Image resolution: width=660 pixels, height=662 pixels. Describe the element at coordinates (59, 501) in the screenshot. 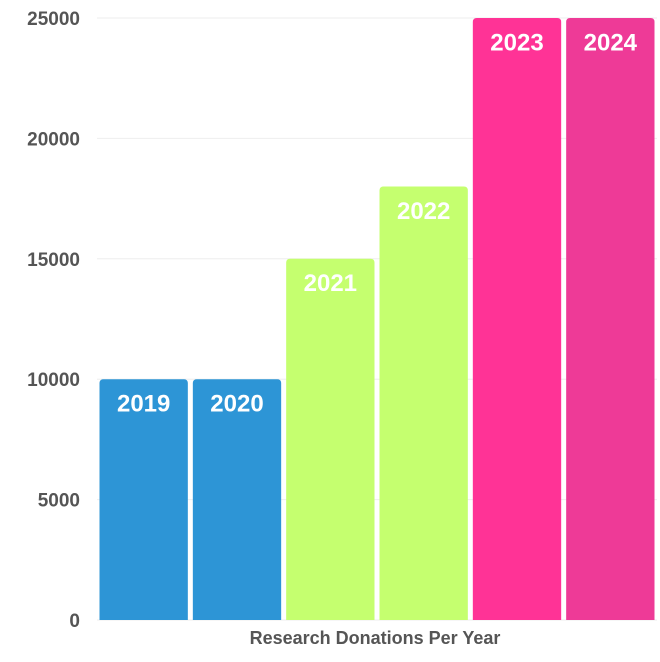

I see `y-tick-label: 5000` at that location.